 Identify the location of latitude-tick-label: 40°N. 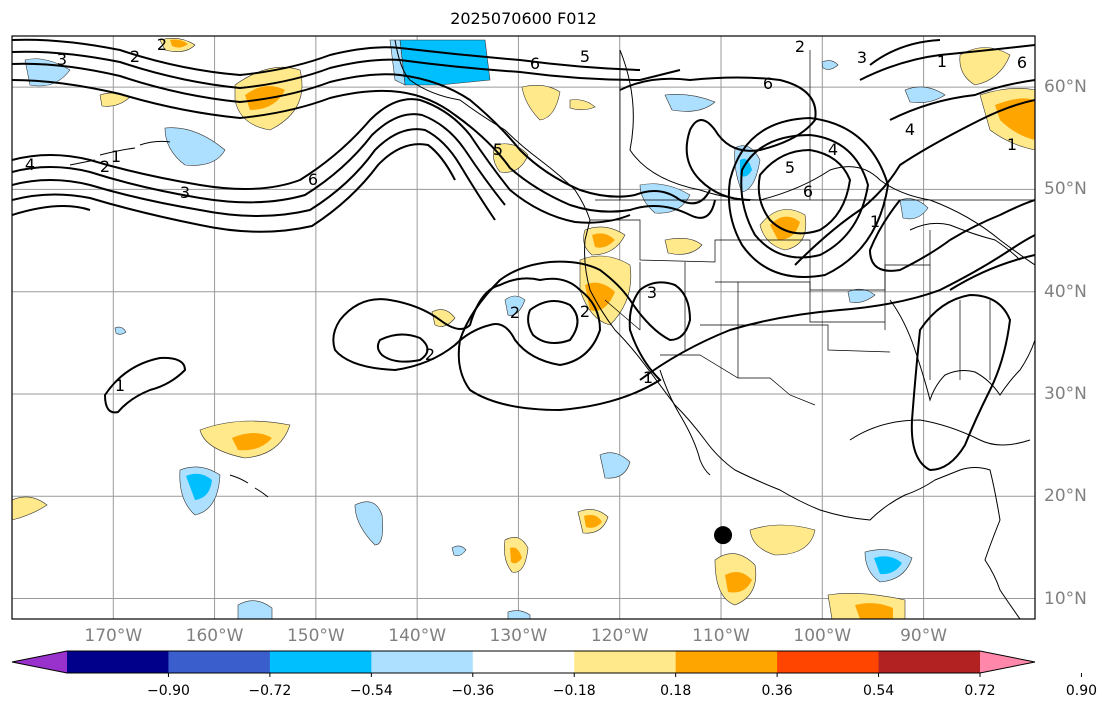
(1065, 291).